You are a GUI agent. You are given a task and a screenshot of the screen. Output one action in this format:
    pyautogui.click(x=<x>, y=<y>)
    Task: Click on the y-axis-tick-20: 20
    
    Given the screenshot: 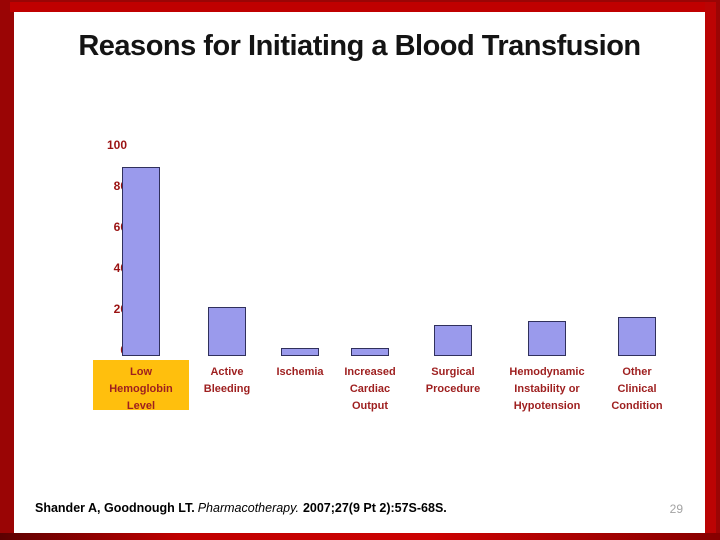 What is the action you would take?
    pyautogui.click(x=120, y=308)
    